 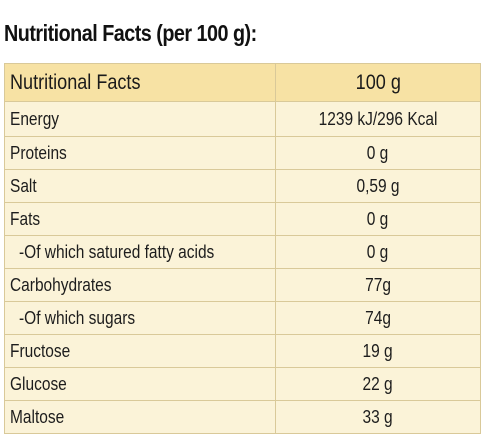 I want to click on table-row: -Of which sugars 74g, so click(x=242, y=318).